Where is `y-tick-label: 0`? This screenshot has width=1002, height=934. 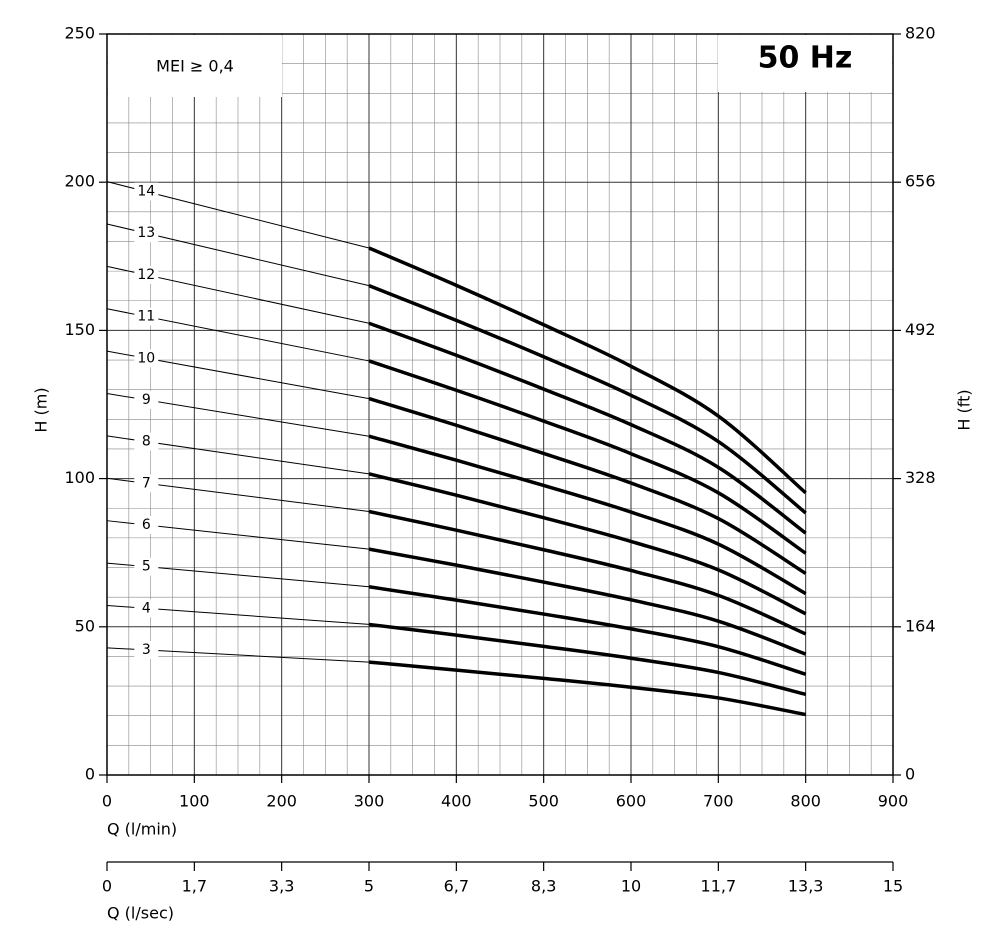
y-tick-label: 0 is located at coordinates (90, 774).